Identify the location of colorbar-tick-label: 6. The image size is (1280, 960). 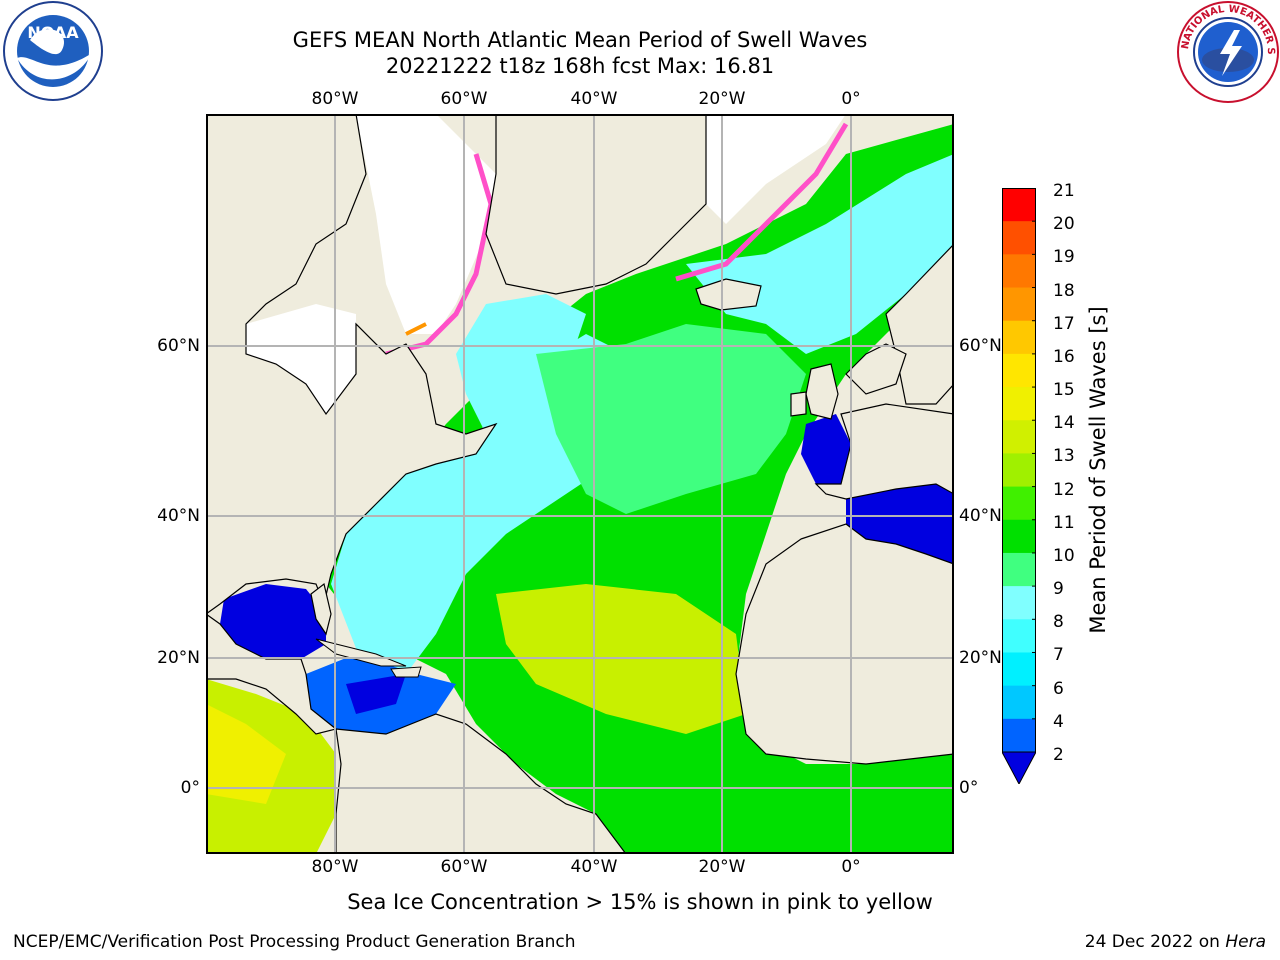
(1058, 688).